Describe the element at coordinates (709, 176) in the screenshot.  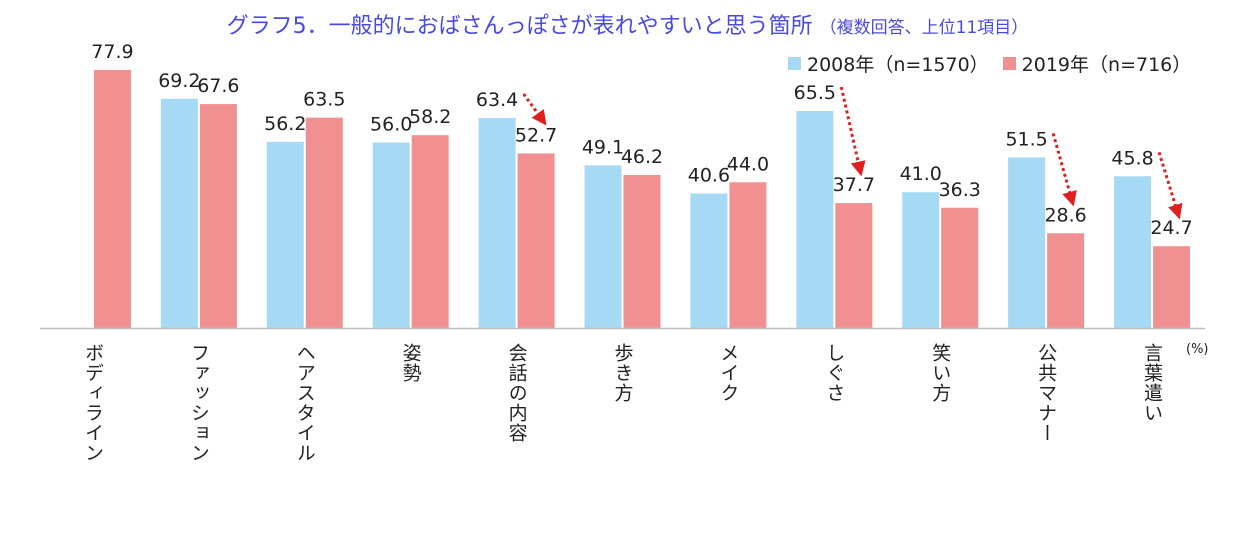
I see `data-label-2008-6: 40.6` at that location.